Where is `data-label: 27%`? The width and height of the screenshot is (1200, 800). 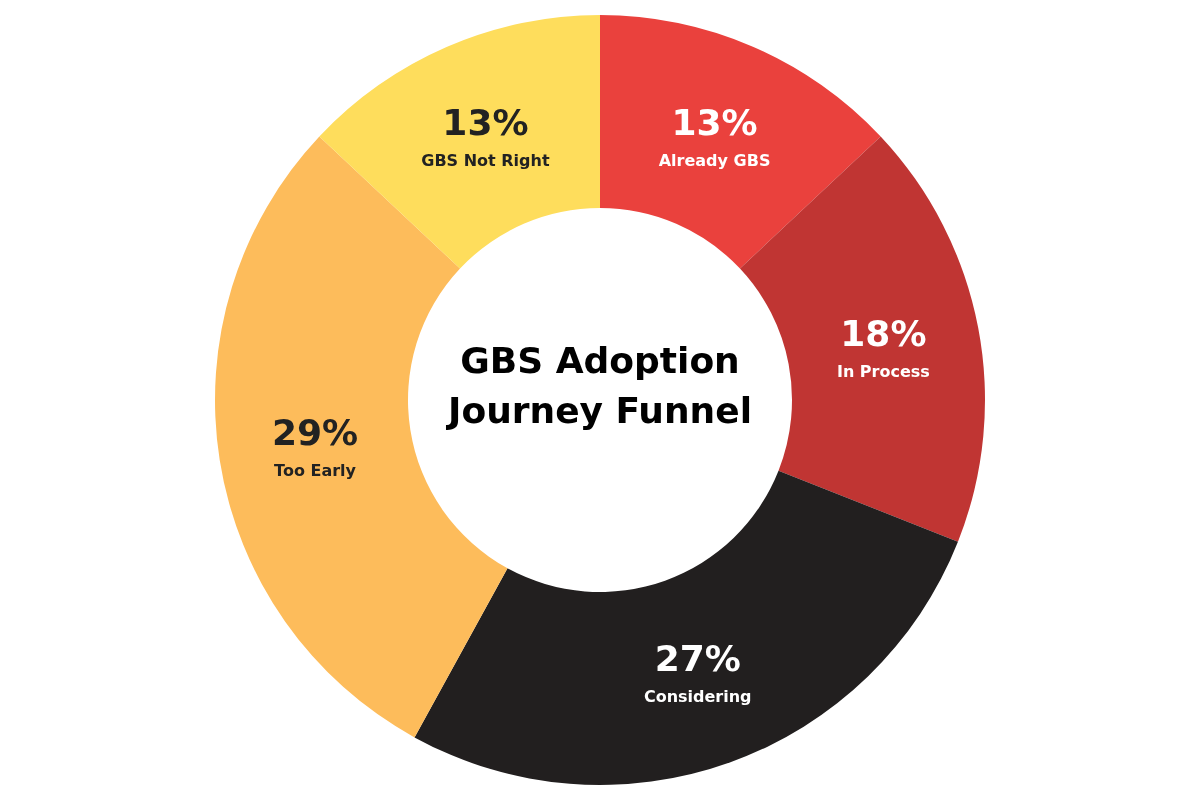
data-label: 27% is located at coordinates (697, 659).